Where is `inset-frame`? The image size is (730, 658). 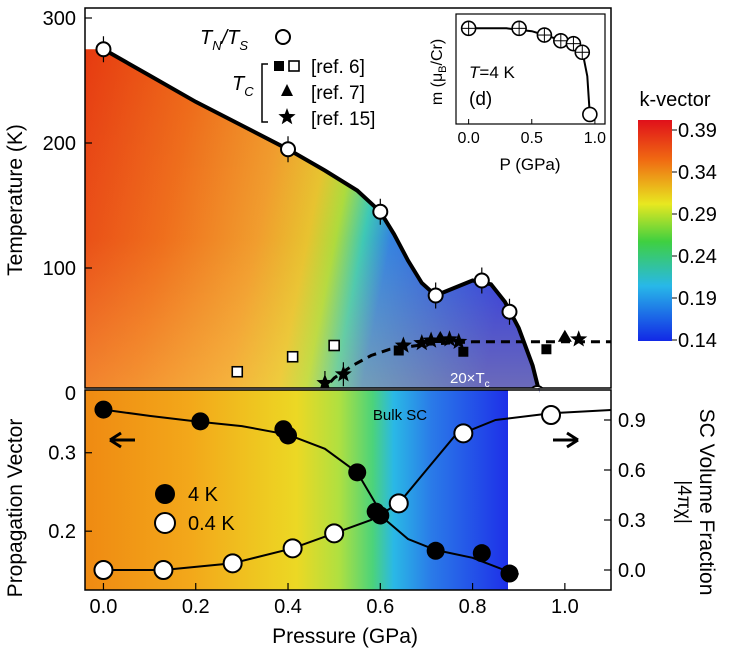 inset-frame is located at coordinates (530, 69).